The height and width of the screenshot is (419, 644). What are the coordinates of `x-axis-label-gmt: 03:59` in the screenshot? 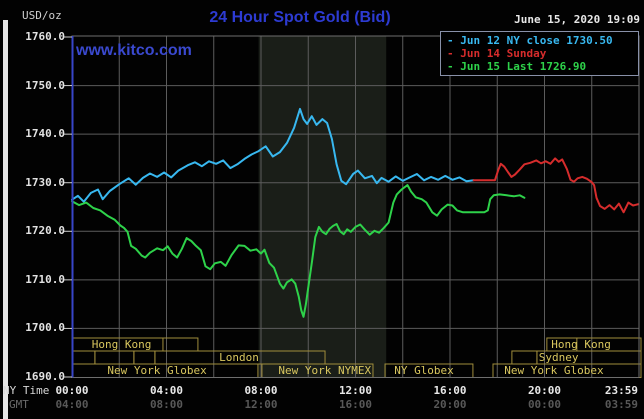 It's located at (621, 404).